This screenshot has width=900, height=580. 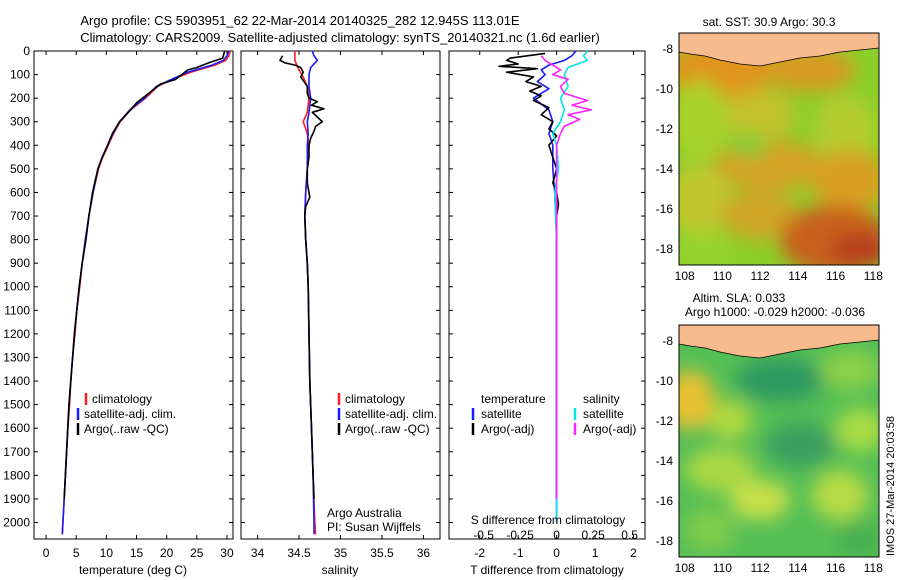 What do you see at coordinates (167, 553) in the screenshot?
I see `x-tick-label: 20` at bounding box center [167, 553].